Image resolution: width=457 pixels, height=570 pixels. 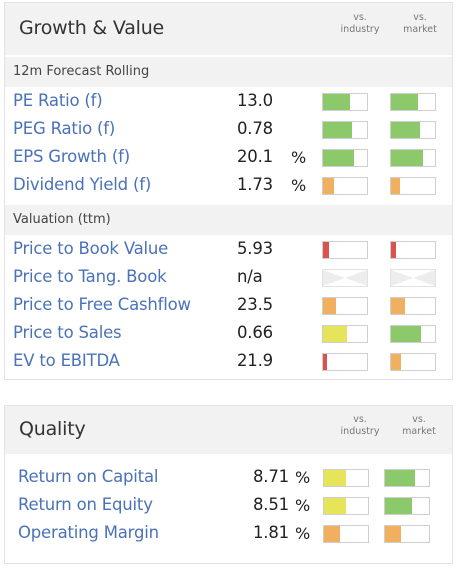 What do you see at coordinates (228, 103) in the screenshot?
I see `metric-row: PE Ratio (f) 13.0` at bounding box center [228, 103].